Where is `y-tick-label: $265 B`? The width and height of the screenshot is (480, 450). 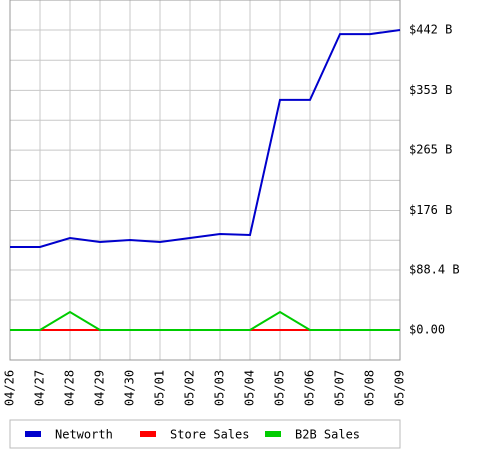 y-tick-label: $265 B is located at coordinates (430, 150).